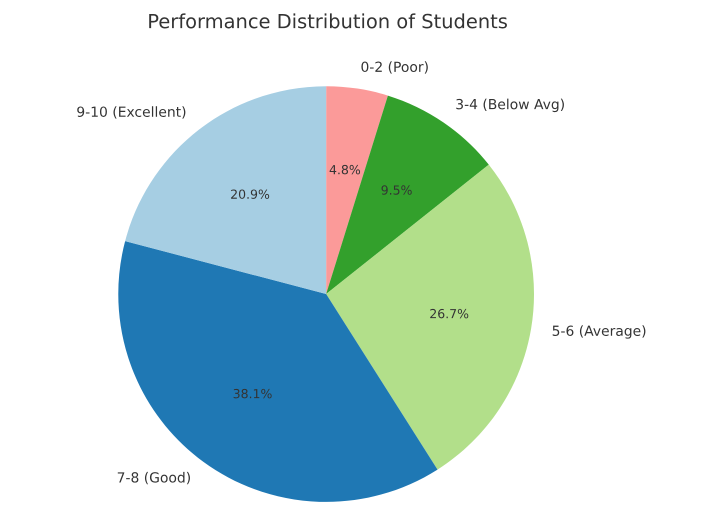 The width and height of the screenshot is (728, 507). Describe the element at coordinates (394, 67) in the screenshot. I see `slice-label: 0-2 (Poor)` at that location.